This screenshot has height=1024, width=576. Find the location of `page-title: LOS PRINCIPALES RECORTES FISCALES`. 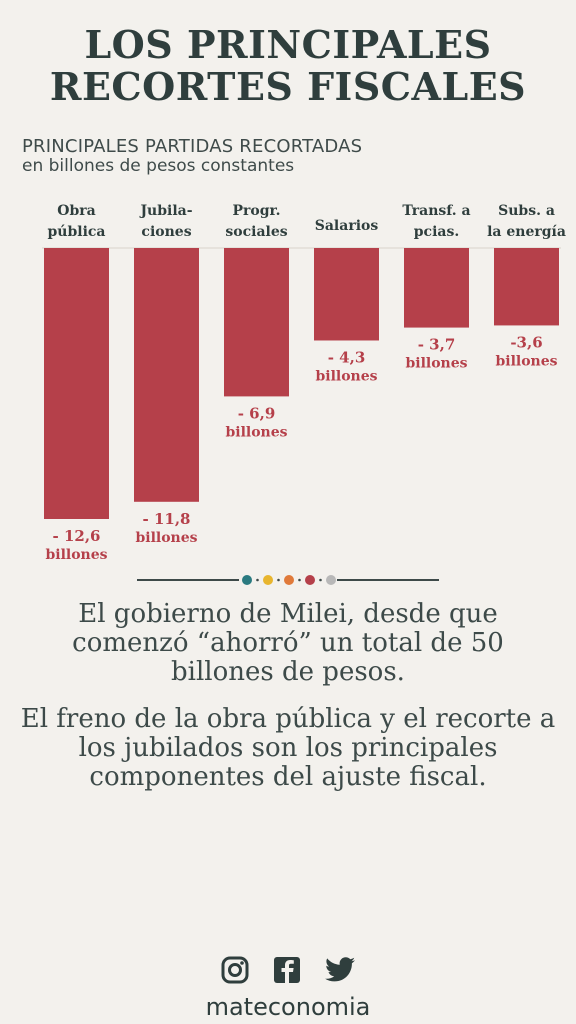

page-title: LOS PRINCIPALES RECORTES FISCALES is located at coordinates (288, 66).